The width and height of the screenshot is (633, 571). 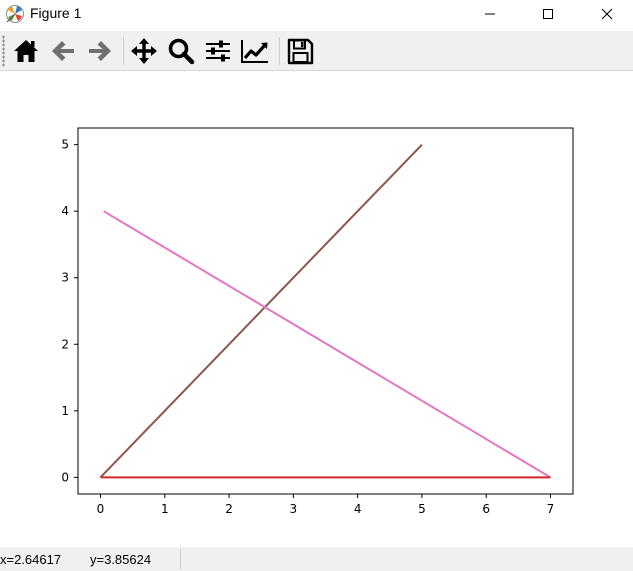 I want to click on zoom-button, so click(x=181, y=51).